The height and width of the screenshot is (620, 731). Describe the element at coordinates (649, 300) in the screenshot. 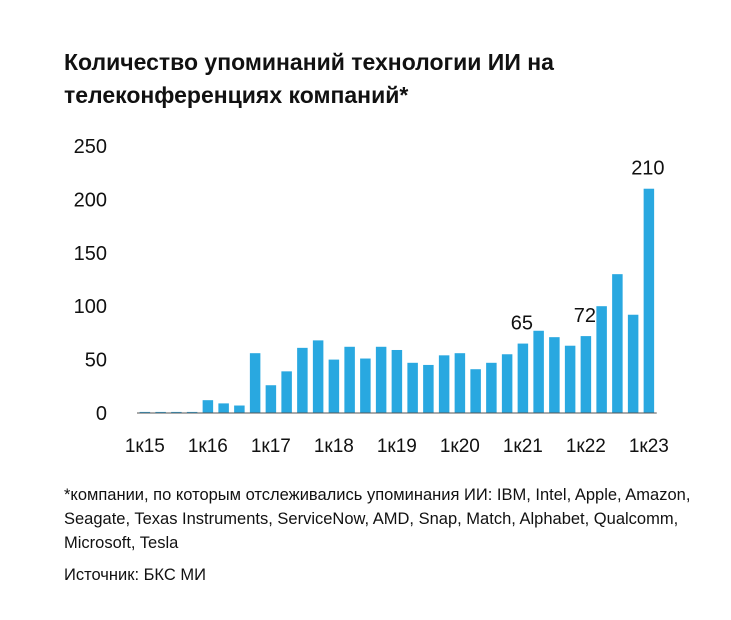

I see `bar-1к23` at that location.